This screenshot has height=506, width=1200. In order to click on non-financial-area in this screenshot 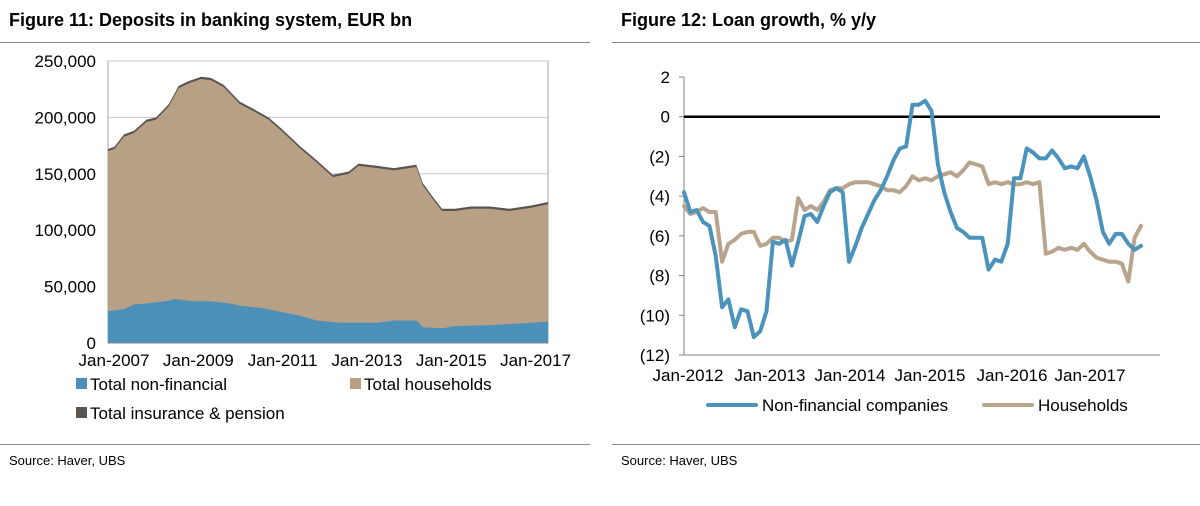, I will do `click(328, 321)`.